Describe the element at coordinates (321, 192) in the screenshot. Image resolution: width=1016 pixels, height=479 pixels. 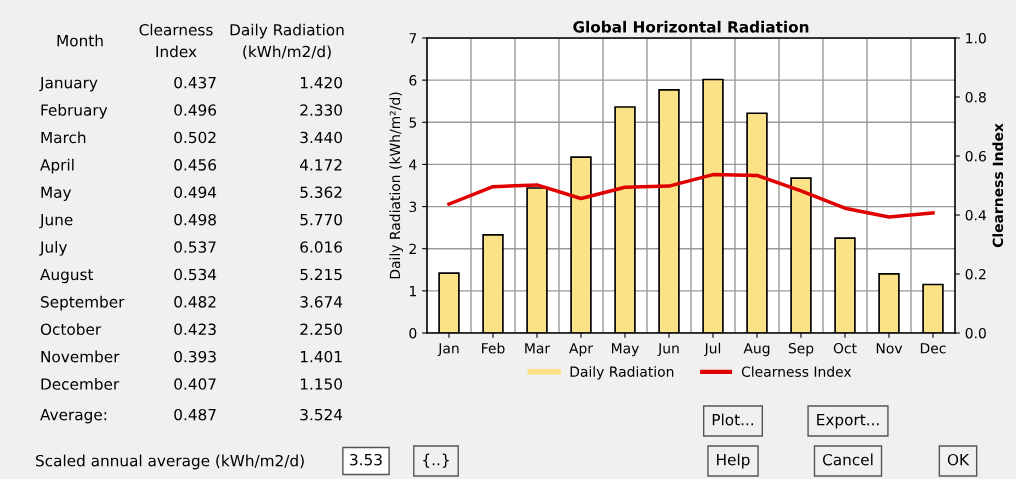
I see `text: 5.362` at that location.